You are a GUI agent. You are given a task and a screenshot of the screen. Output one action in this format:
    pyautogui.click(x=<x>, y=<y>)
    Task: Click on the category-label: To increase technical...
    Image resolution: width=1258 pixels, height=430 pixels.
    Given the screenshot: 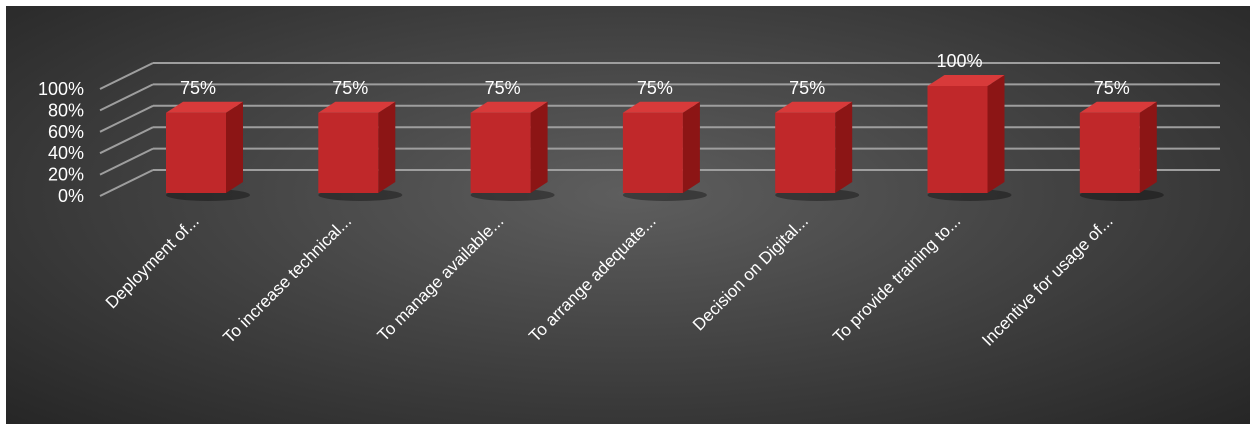 What is the action you would take?
    pyautogui.click(x=287, y=279)
    